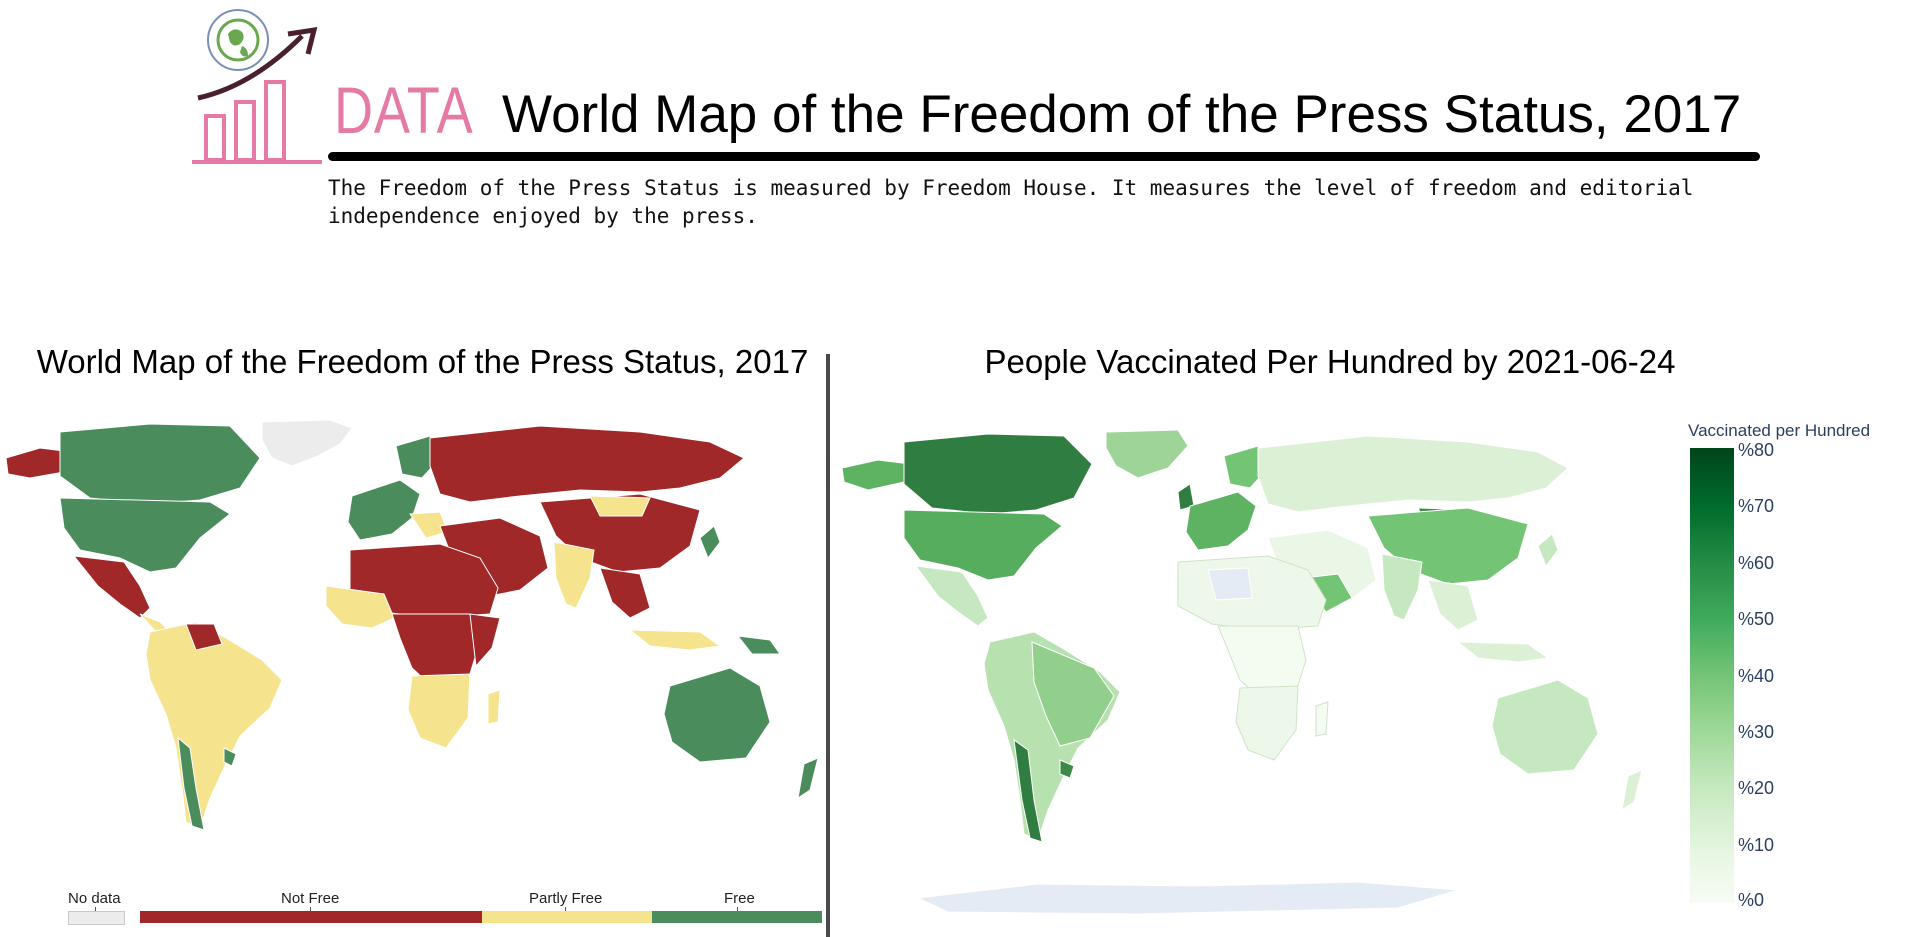  Describe the element at coordinates (1756, 563) in the screenshot. I see `colorbar-tick-label: %60` at that location.